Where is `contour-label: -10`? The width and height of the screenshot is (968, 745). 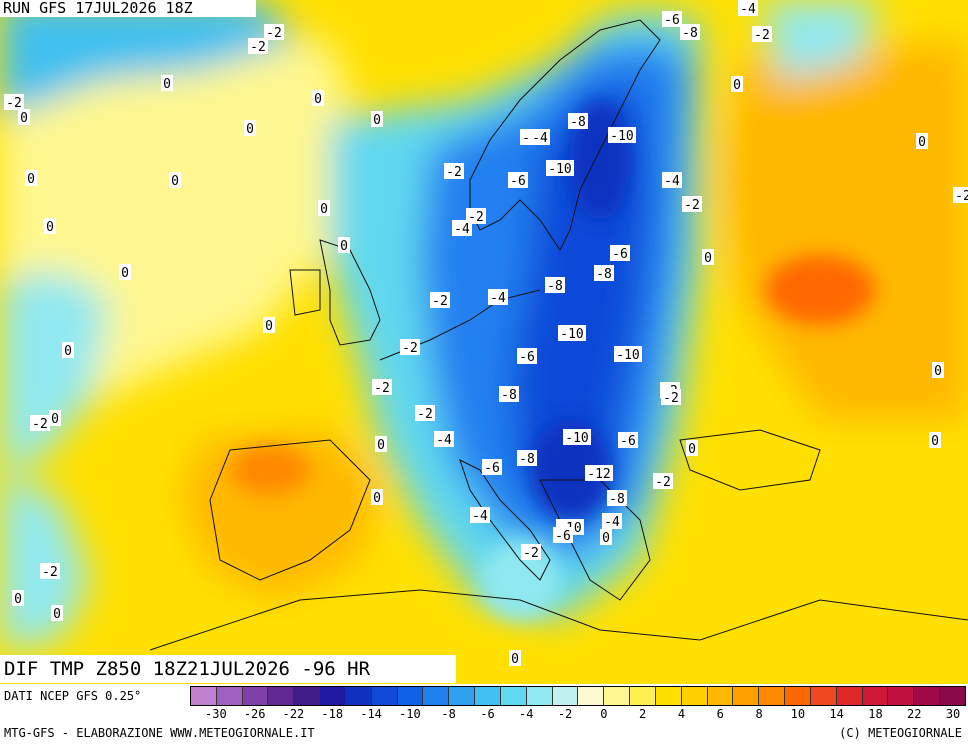 contour-label: -10 is located at coordinates (628, 354).